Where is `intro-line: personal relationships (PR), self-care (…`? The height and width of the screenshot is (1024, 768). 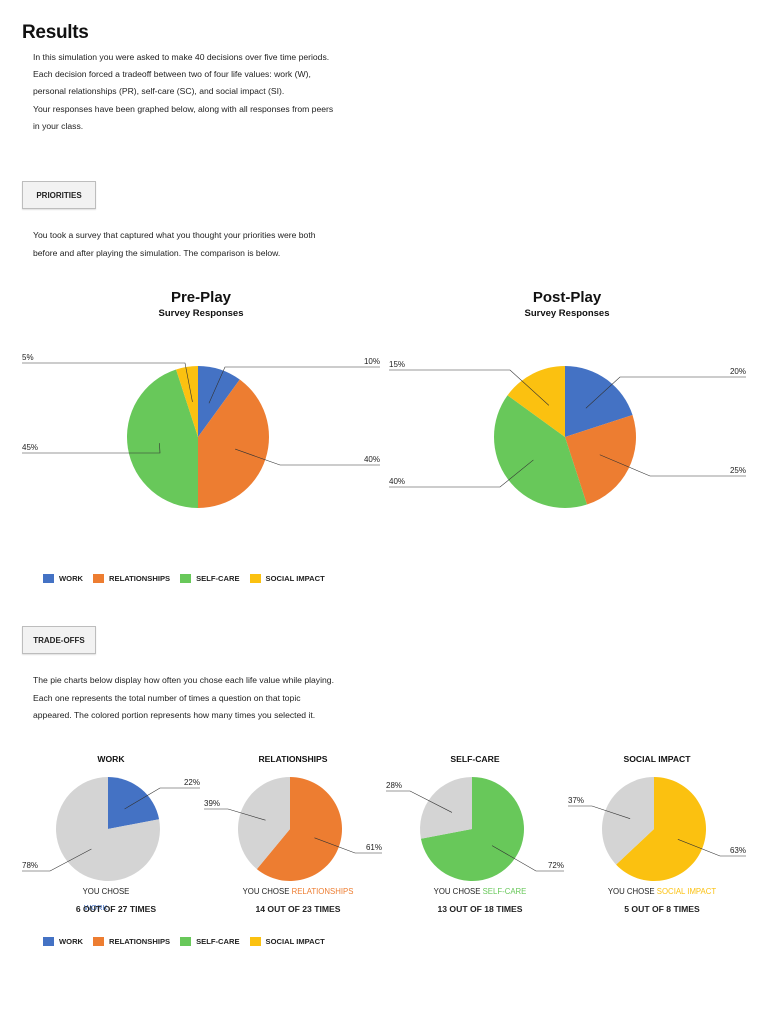 intro-line: personal relationships (PR), self-care (… is located at coordinates (159, 91).